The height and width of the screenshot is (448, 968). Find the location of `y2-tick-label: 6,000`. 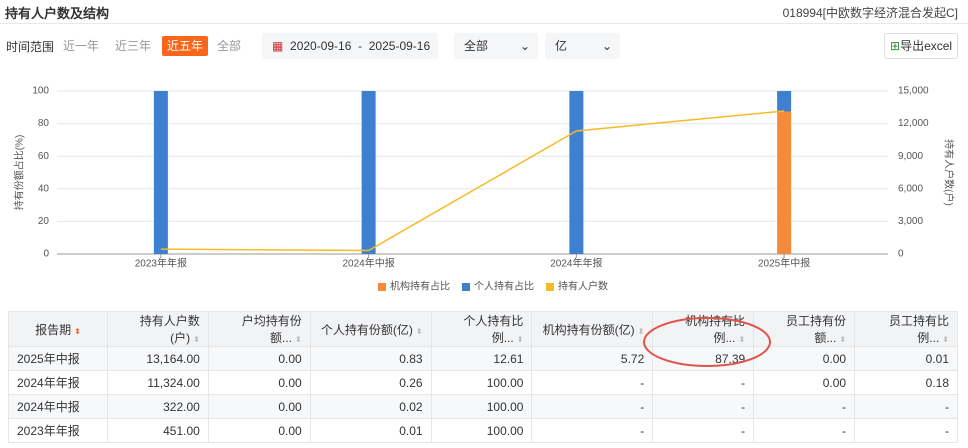

y2-tick-label: 6,000 is located at coordinates (910, 188).